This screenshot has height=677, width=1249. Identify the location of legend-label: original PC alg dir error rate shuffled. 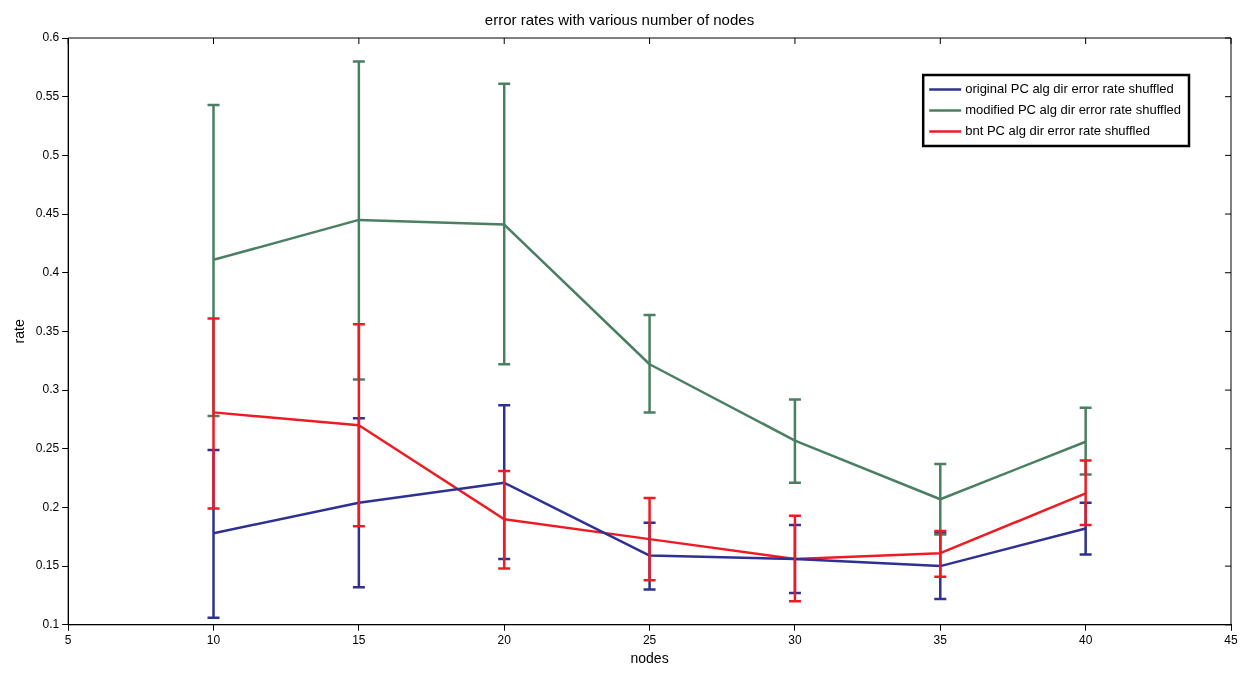
(1069, 89).